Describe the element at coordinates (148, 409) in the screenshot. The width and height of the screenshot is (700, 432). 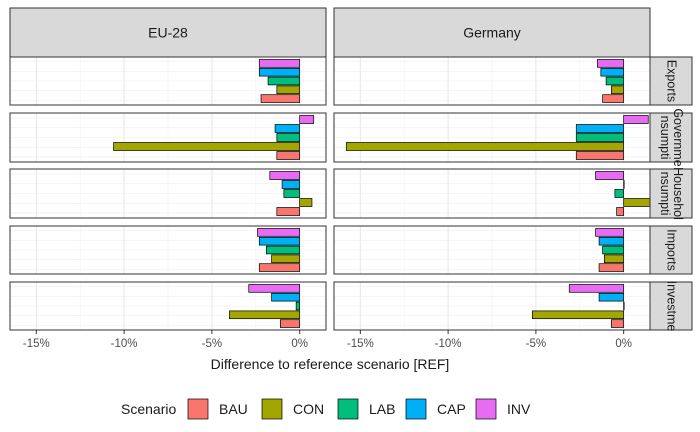
I see `legend-title: Scenario` at that location.